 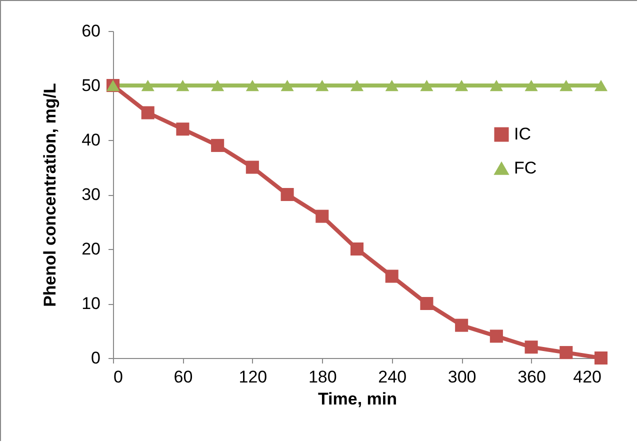 What do you see at coordinates (91, 249) in the screenshot?
I see `y-tick-label: 20` at bounding box center [91, 249].